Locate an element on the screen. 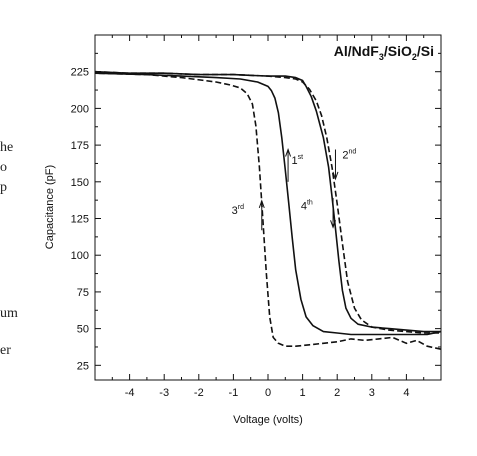  y-tick-label: 175 is located at coordinates (80, 146).